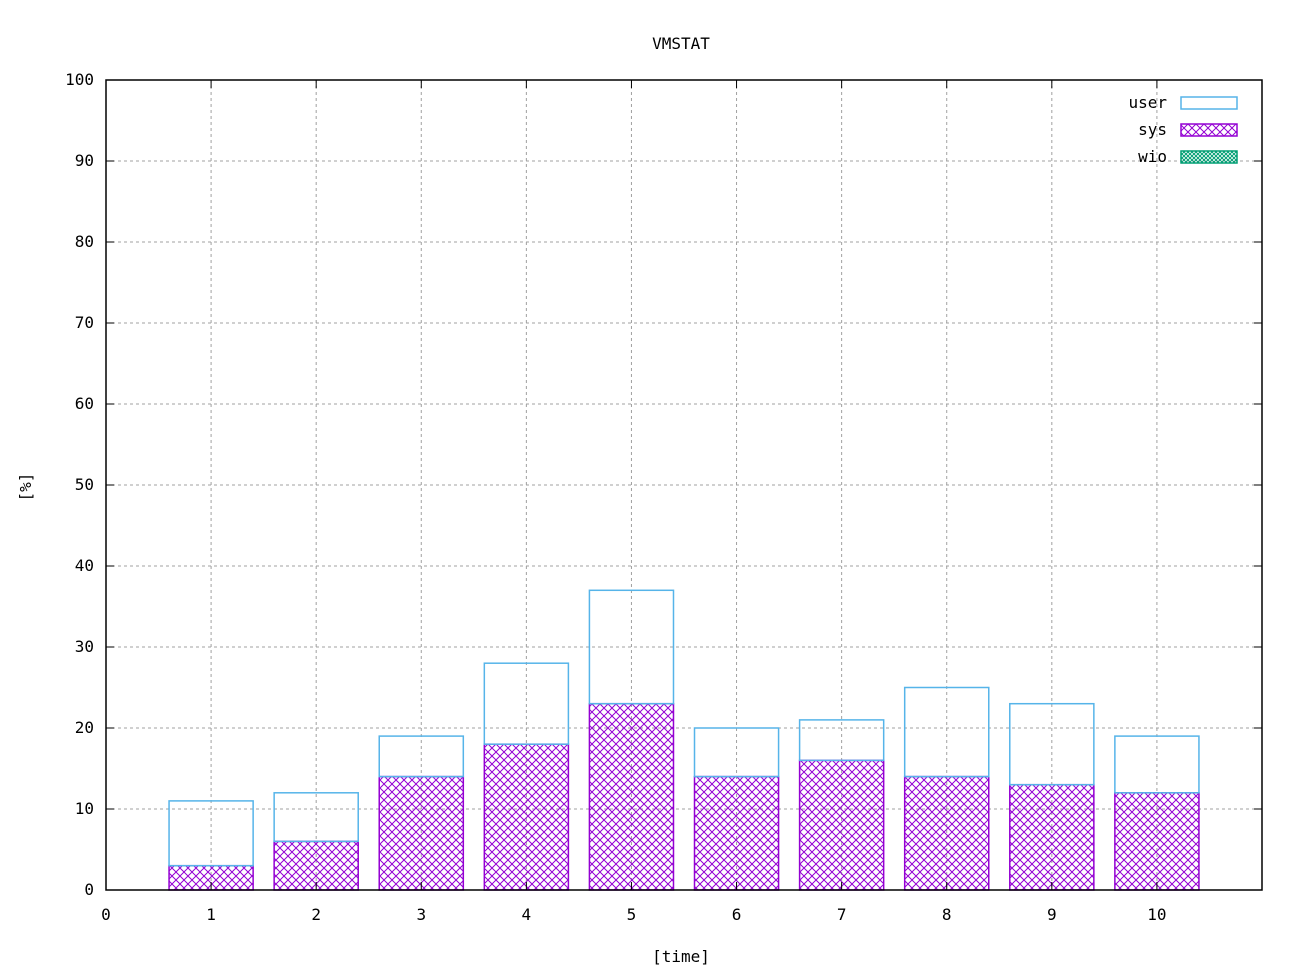 The width and height of the screenshot is (1300, 975). What do you see at coordinates (106, 914) in the screenshot?
I see `x-tick-label: 0` at bounding box center [106, 914].